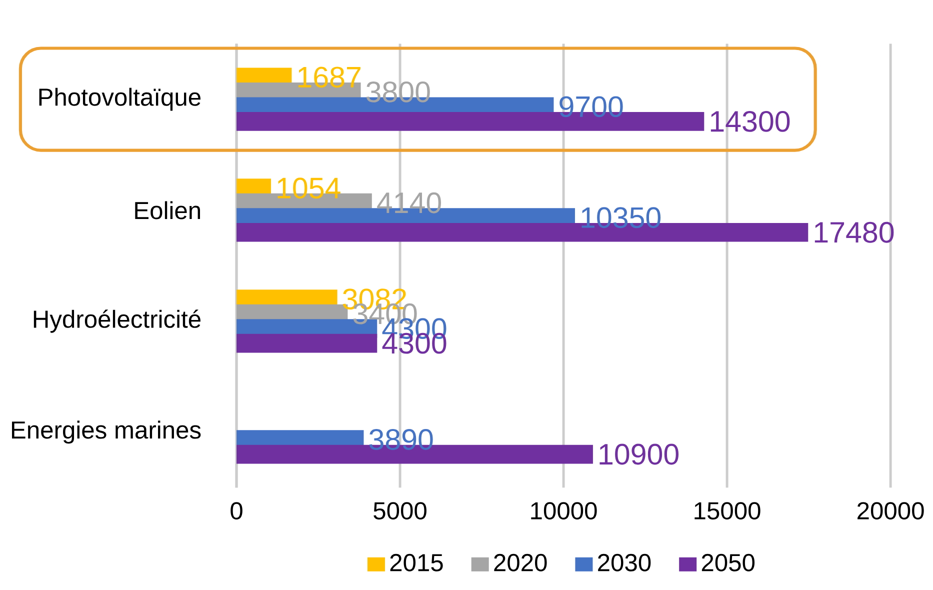 This screenshot has height=590, width=933. I want to click on y-tick-label: Hydroélectricité, so click(117, 321).